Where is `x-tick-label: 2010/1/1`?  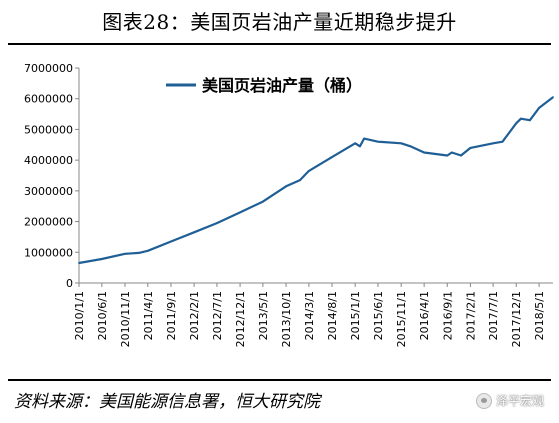 x-tick-label: 2010/1/1 is located at coordinates (79, 315).